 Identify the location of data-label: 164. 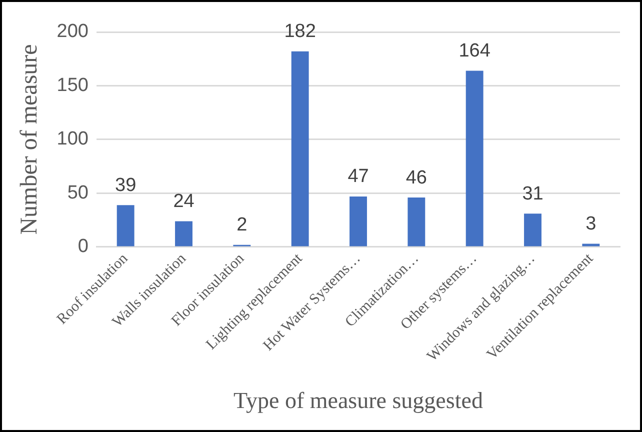
(474, 51).